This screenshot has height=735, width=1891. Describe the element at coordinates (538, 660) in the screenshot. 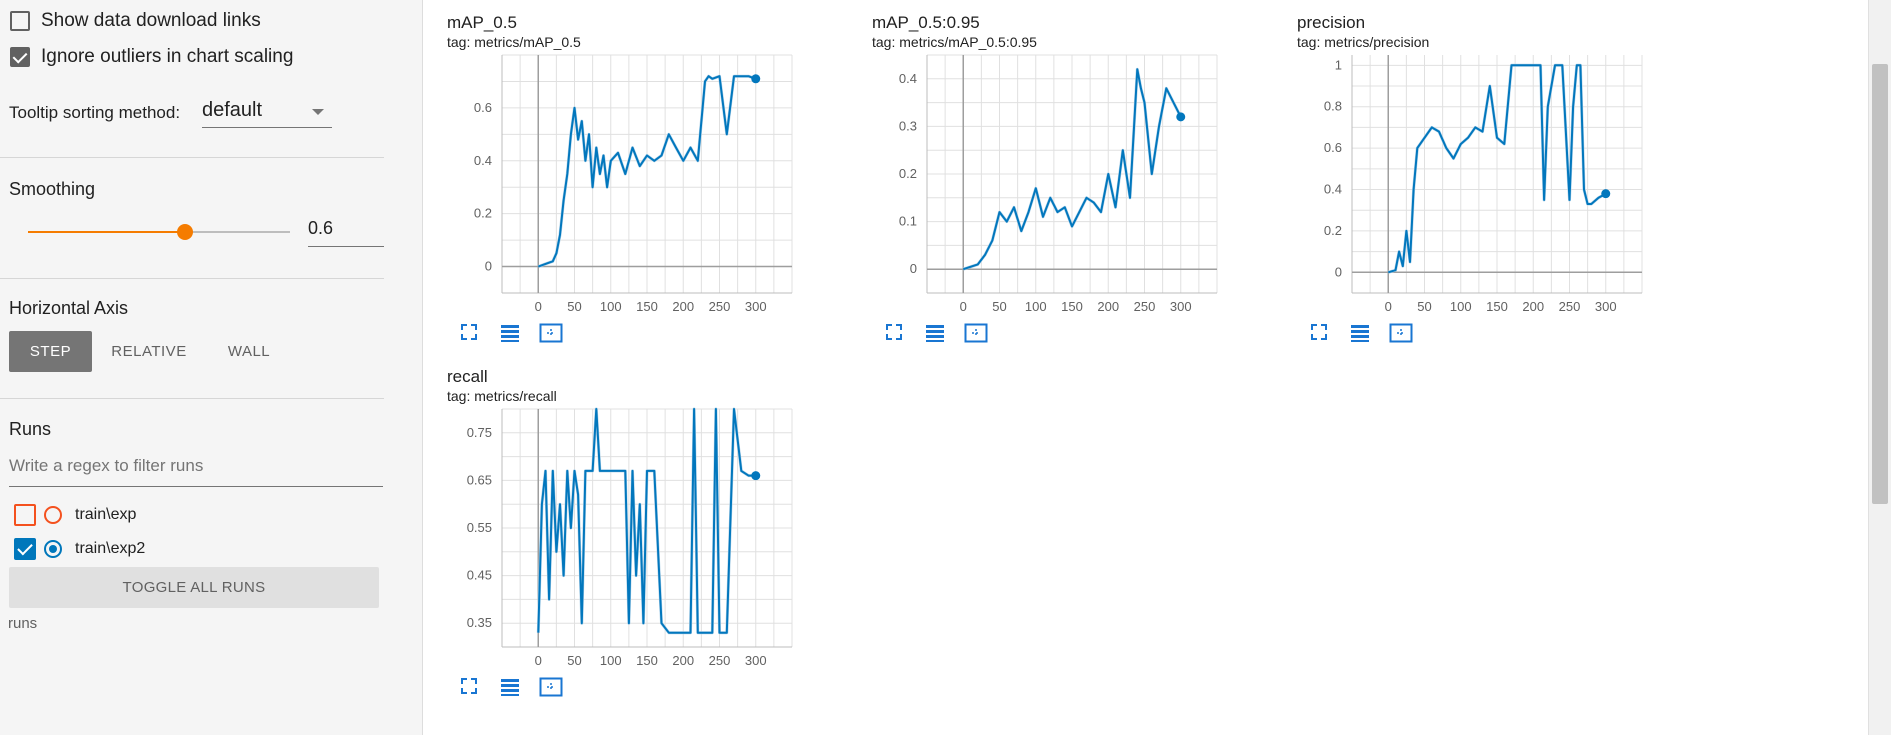

I see `x-tick-label: 0` at that location.